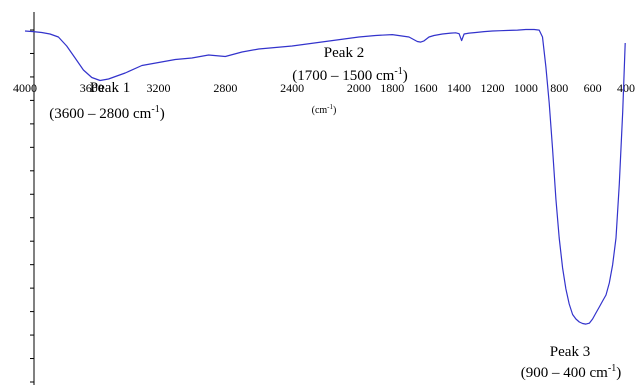 This screenshot has width=644, height=390. I want to click on peak-label: Peak 3, so click(570, 352).